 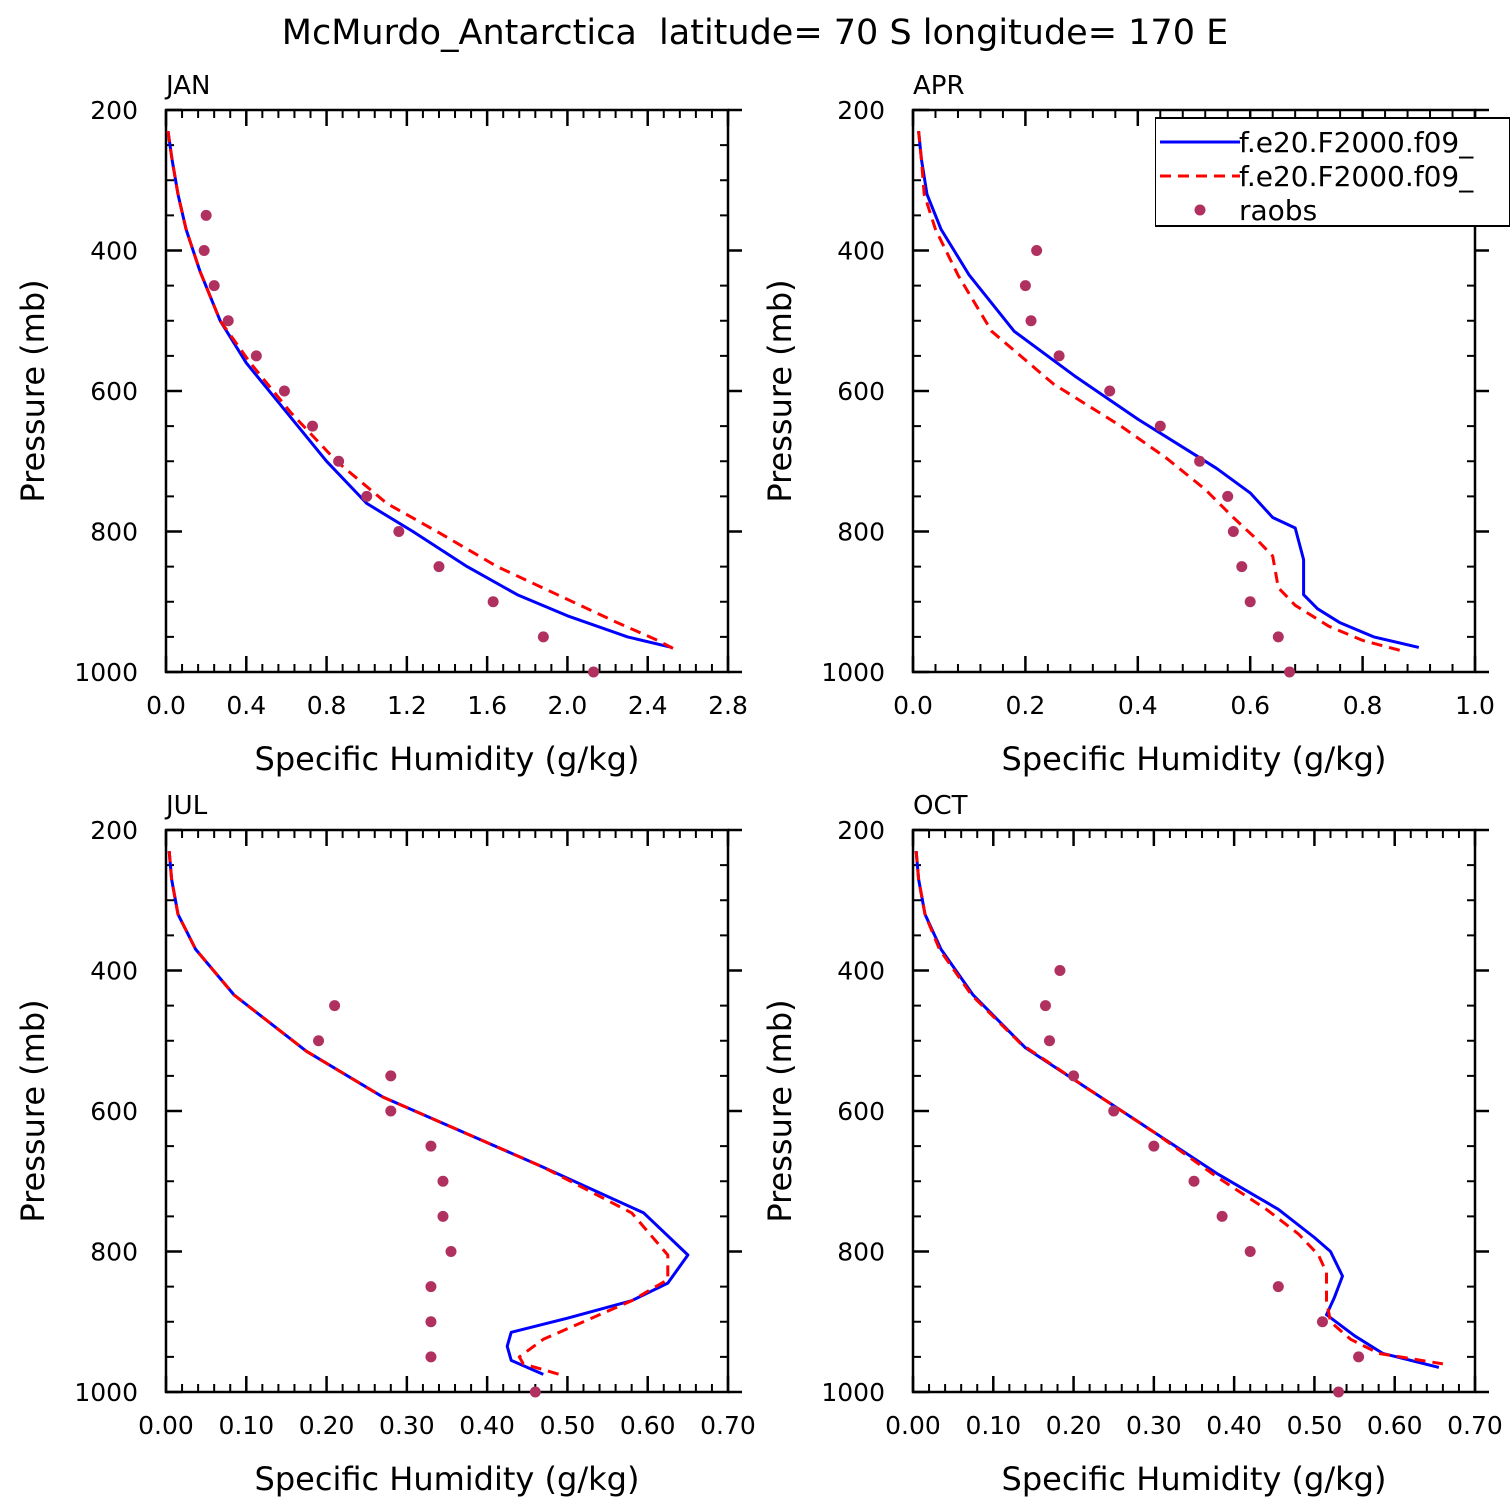 What do you see at coordinates (648, 1425) in the screenshot?
I see `x-tick-label: 0.60` at bounding box center [648, 1425].